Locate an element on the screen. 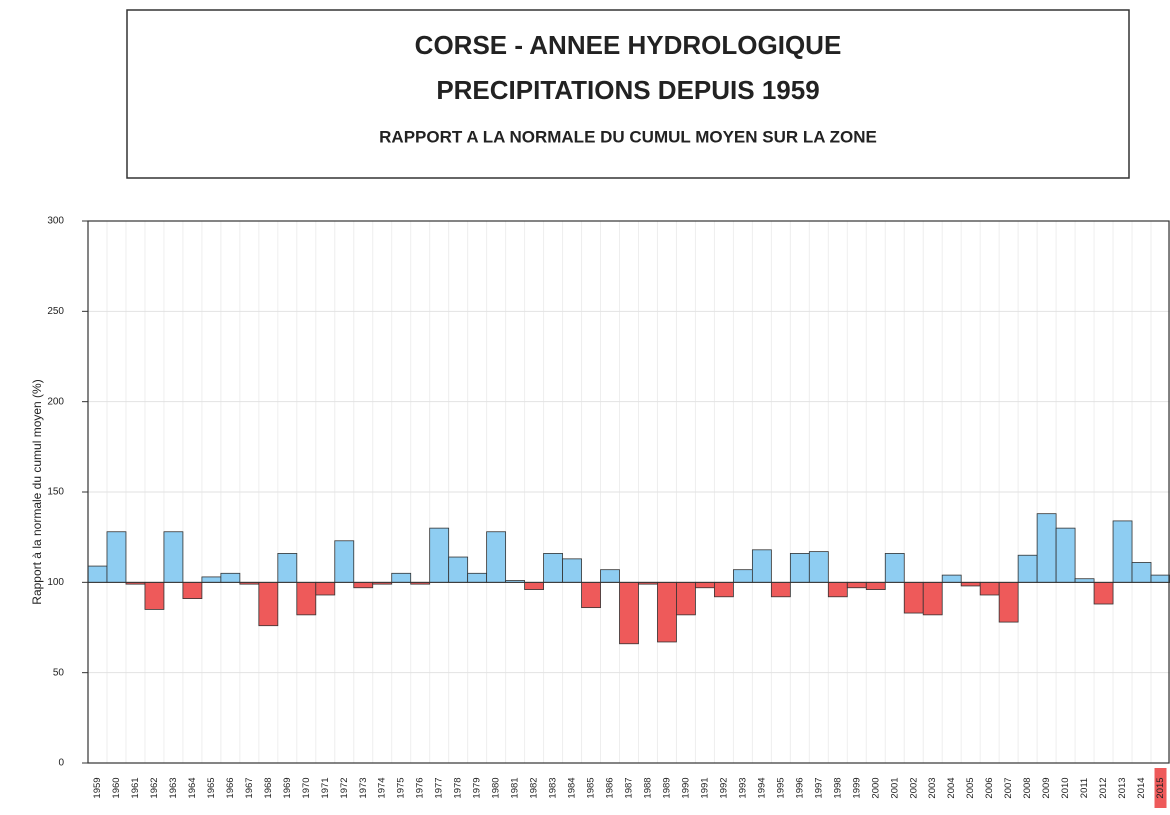  x-tick-label: 1981 is located at coordinates (515, 787).